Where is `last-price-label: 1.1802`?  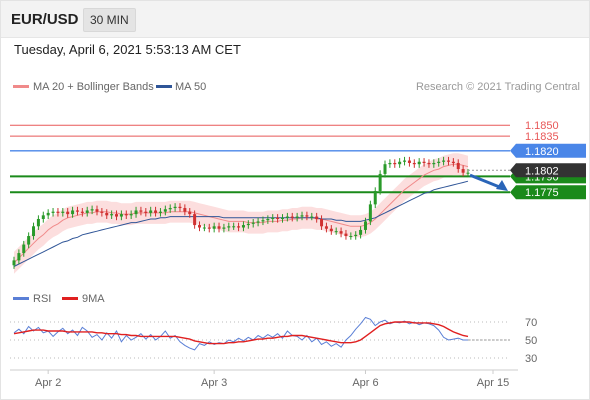
last-price-label: 1.1802 is located at coordinates (542, 171).